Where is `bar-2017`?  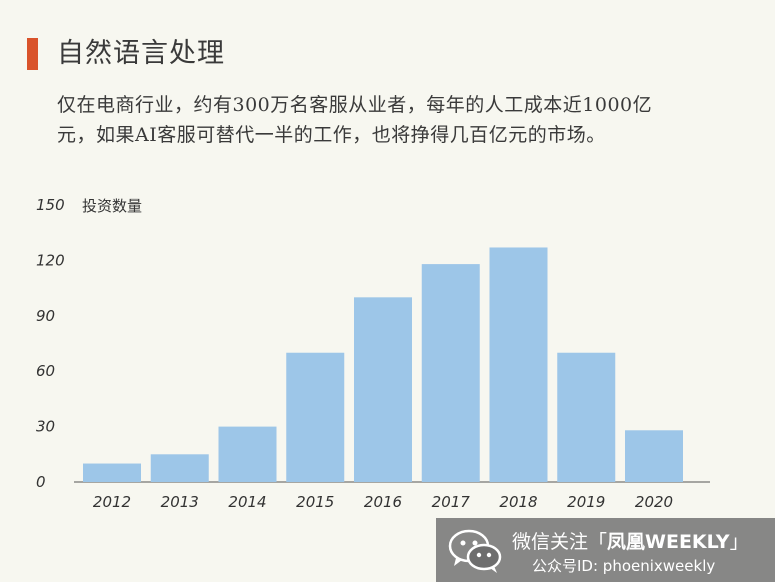 bar-2017 is located at coordinates (450, 373).